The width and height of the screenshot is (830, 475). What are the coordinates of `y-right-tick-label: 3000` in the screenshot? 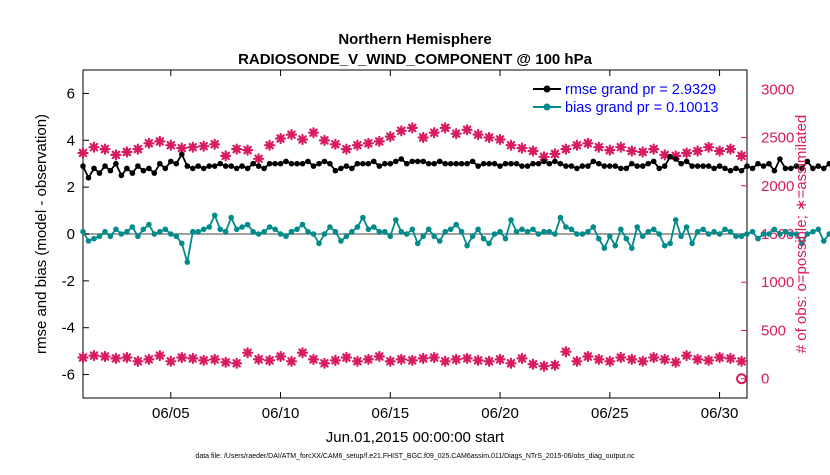 It's located at (777, 89).